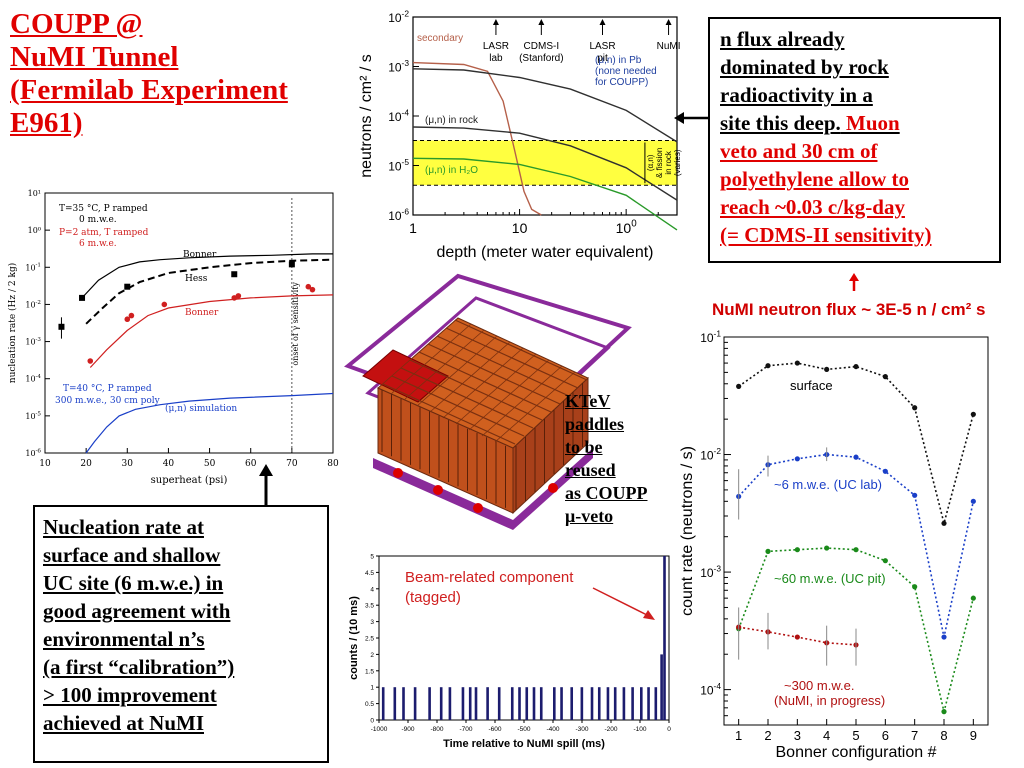 The width and height of the screenshot is (1024, 768). What do you see at coordinates (200, 255) in the screenshot?
I see `curve-label: Bonner` at bounding box center [200, 255].